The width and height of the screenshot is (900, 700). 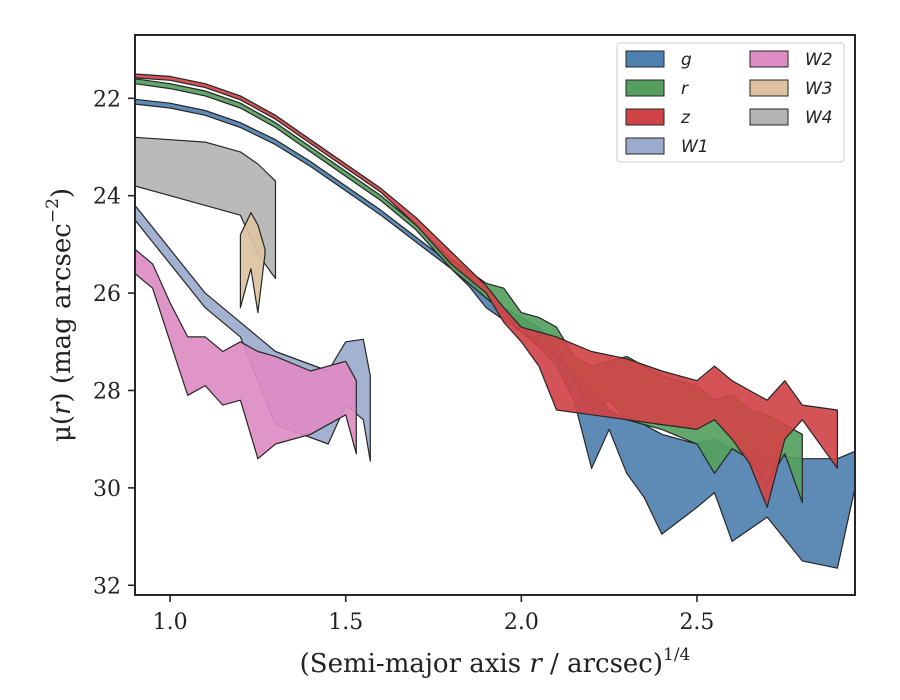 What do you see at coordinates (107, 99) in the screenshot?
I see `y-tick-label: 22` at bounding box center [107, 99].